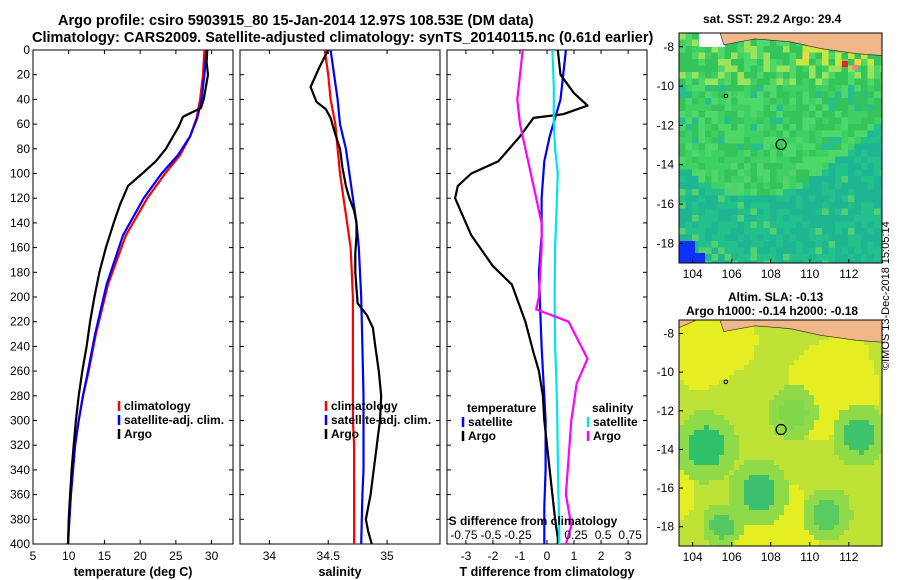 This screenshot has height=580, width=900. I want to click on difference-xtick-top-label: 0.25, so click(576, 535).